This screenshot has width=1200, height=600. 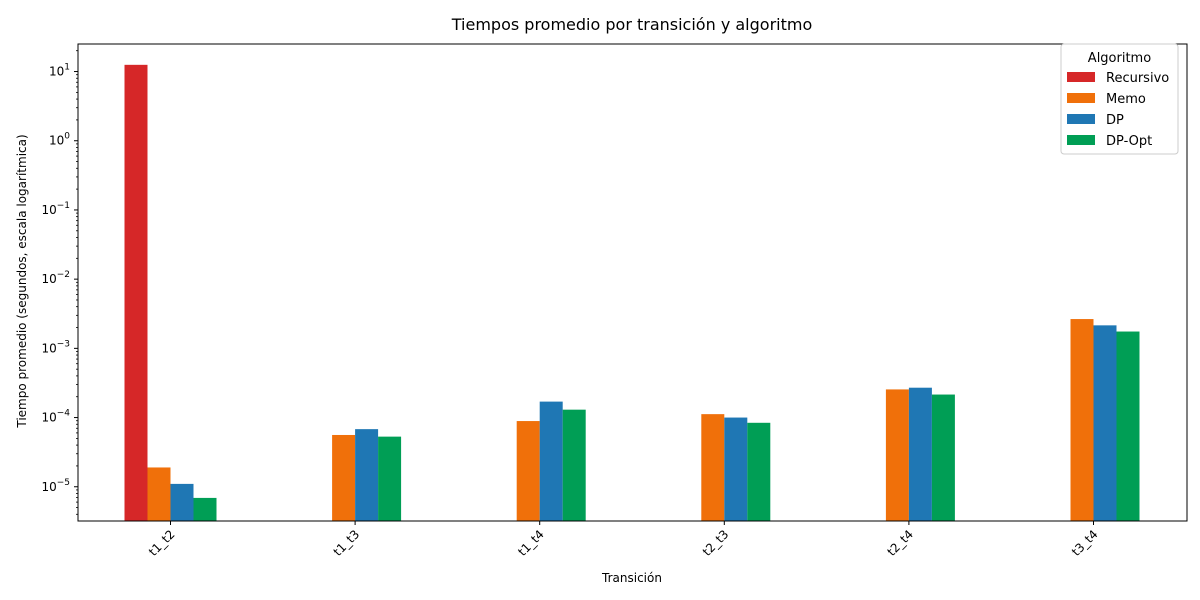 I want to click on y-tick-label: 10⁻¹, so click(x=55, y=209).